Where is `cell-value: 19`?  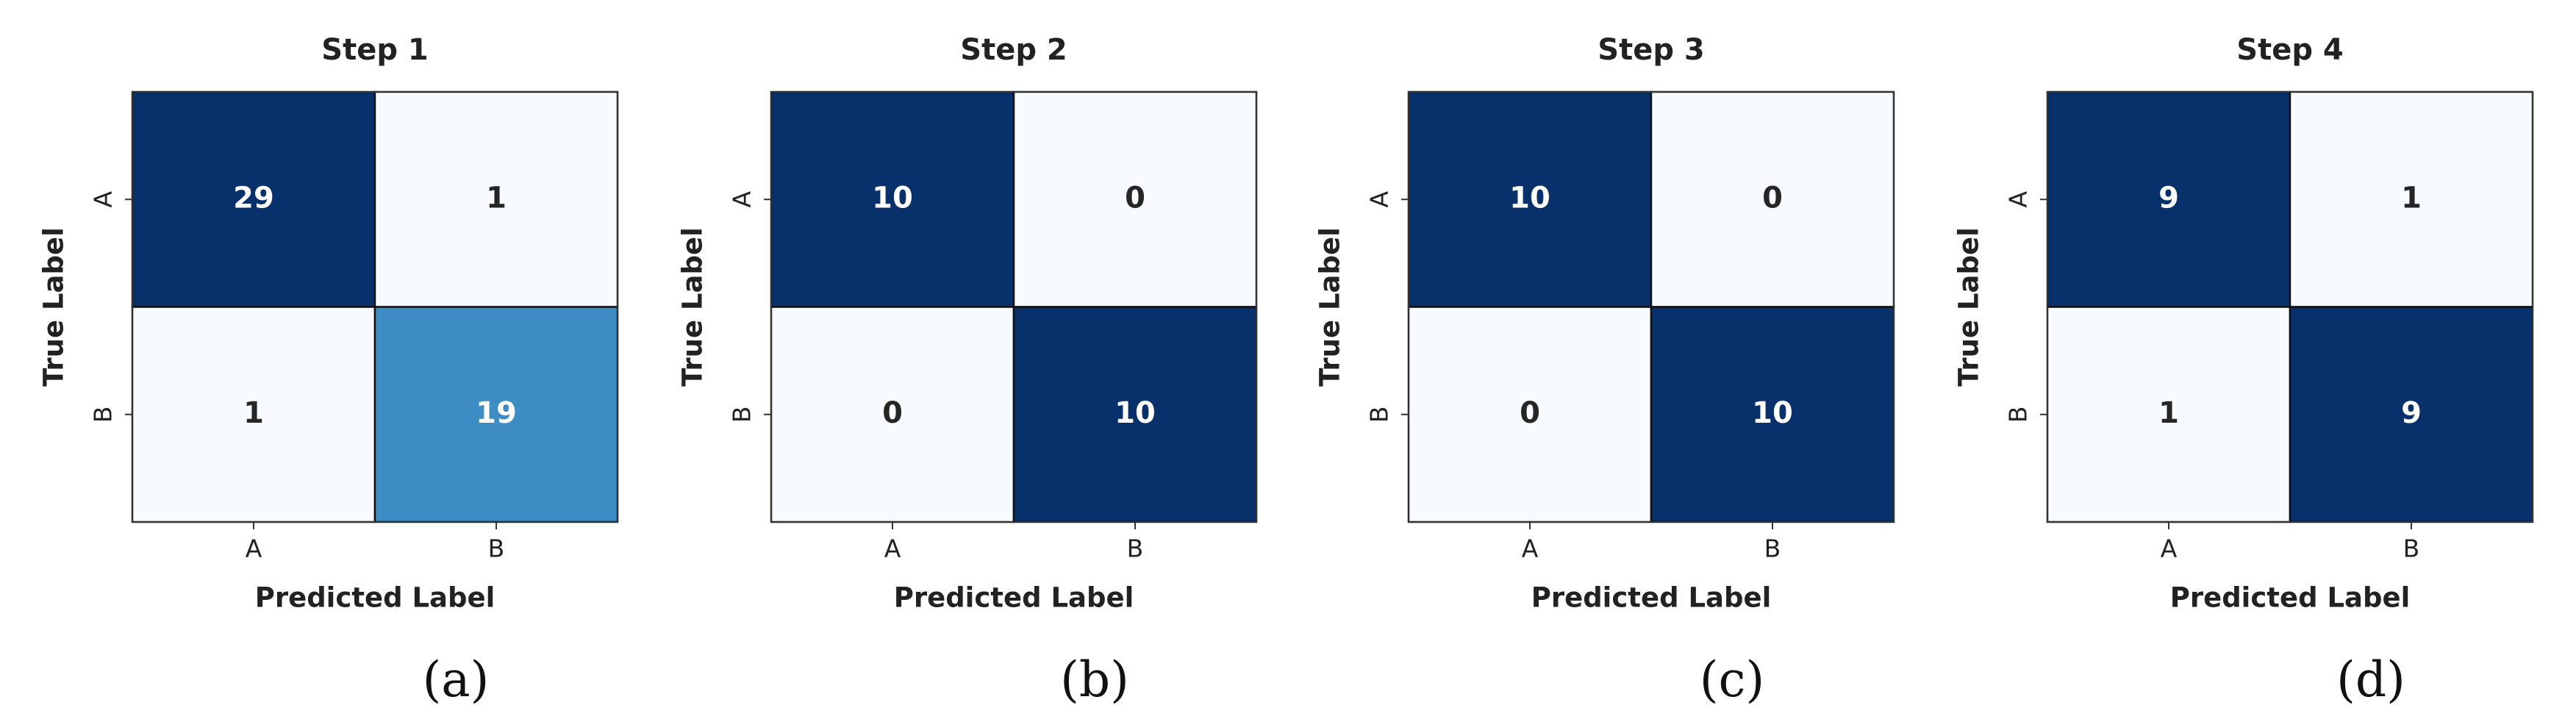 cell-value: 19 is located at coordinates (496, 413).